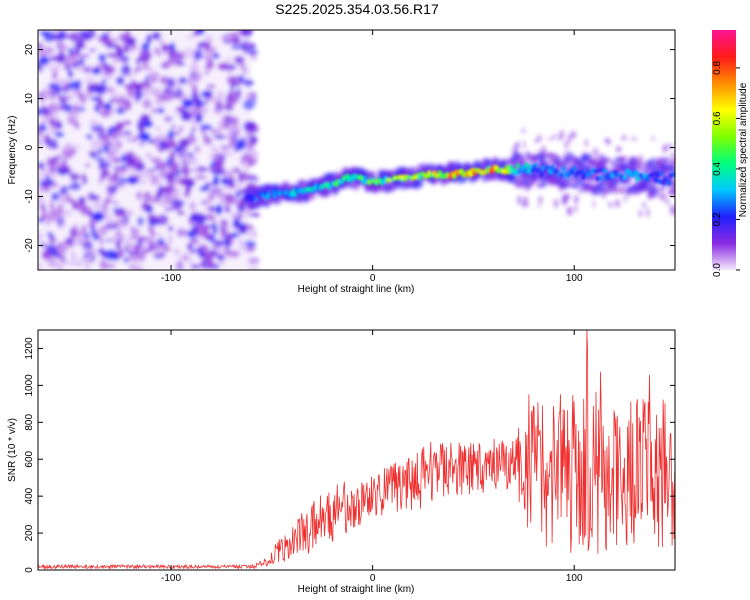  I want to click on heatmap-y-axis-label: Frequency (Hz), so click(12, 150).